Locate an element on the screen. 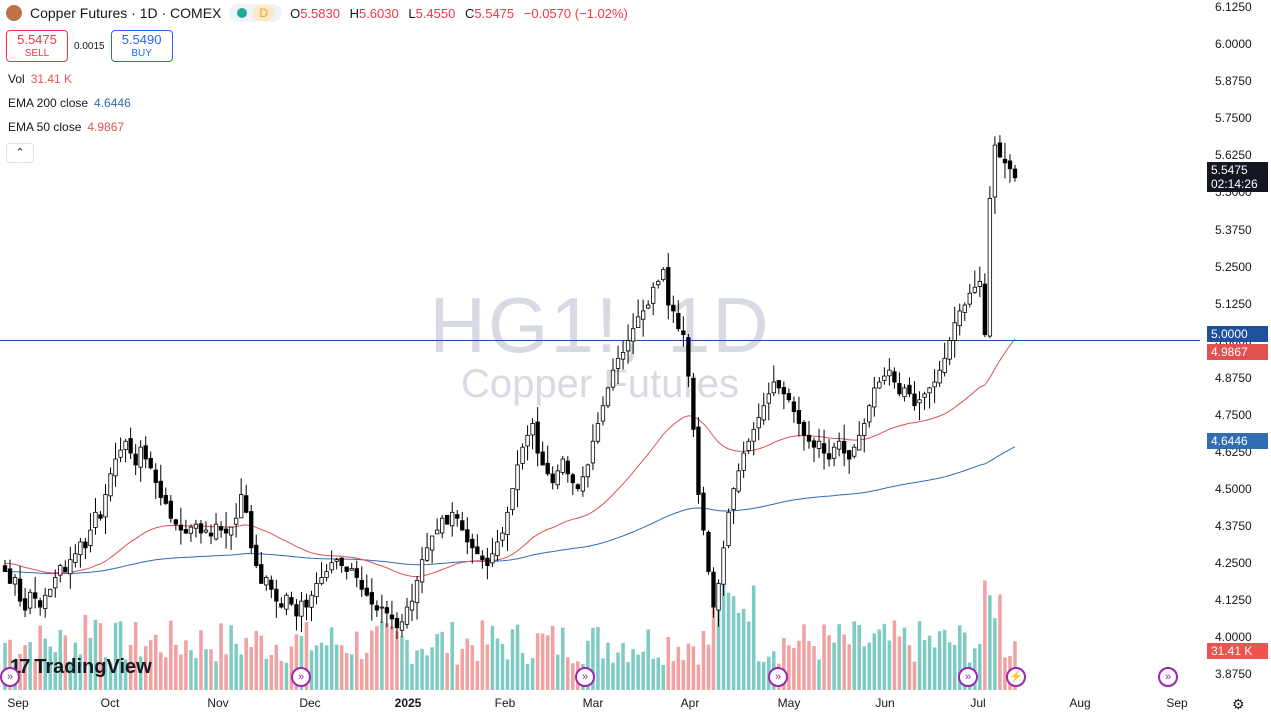 The width and height of the screenshot is (1271, 715). volume-legend: Vol 31.41 K is located at coordinates (40, 79).